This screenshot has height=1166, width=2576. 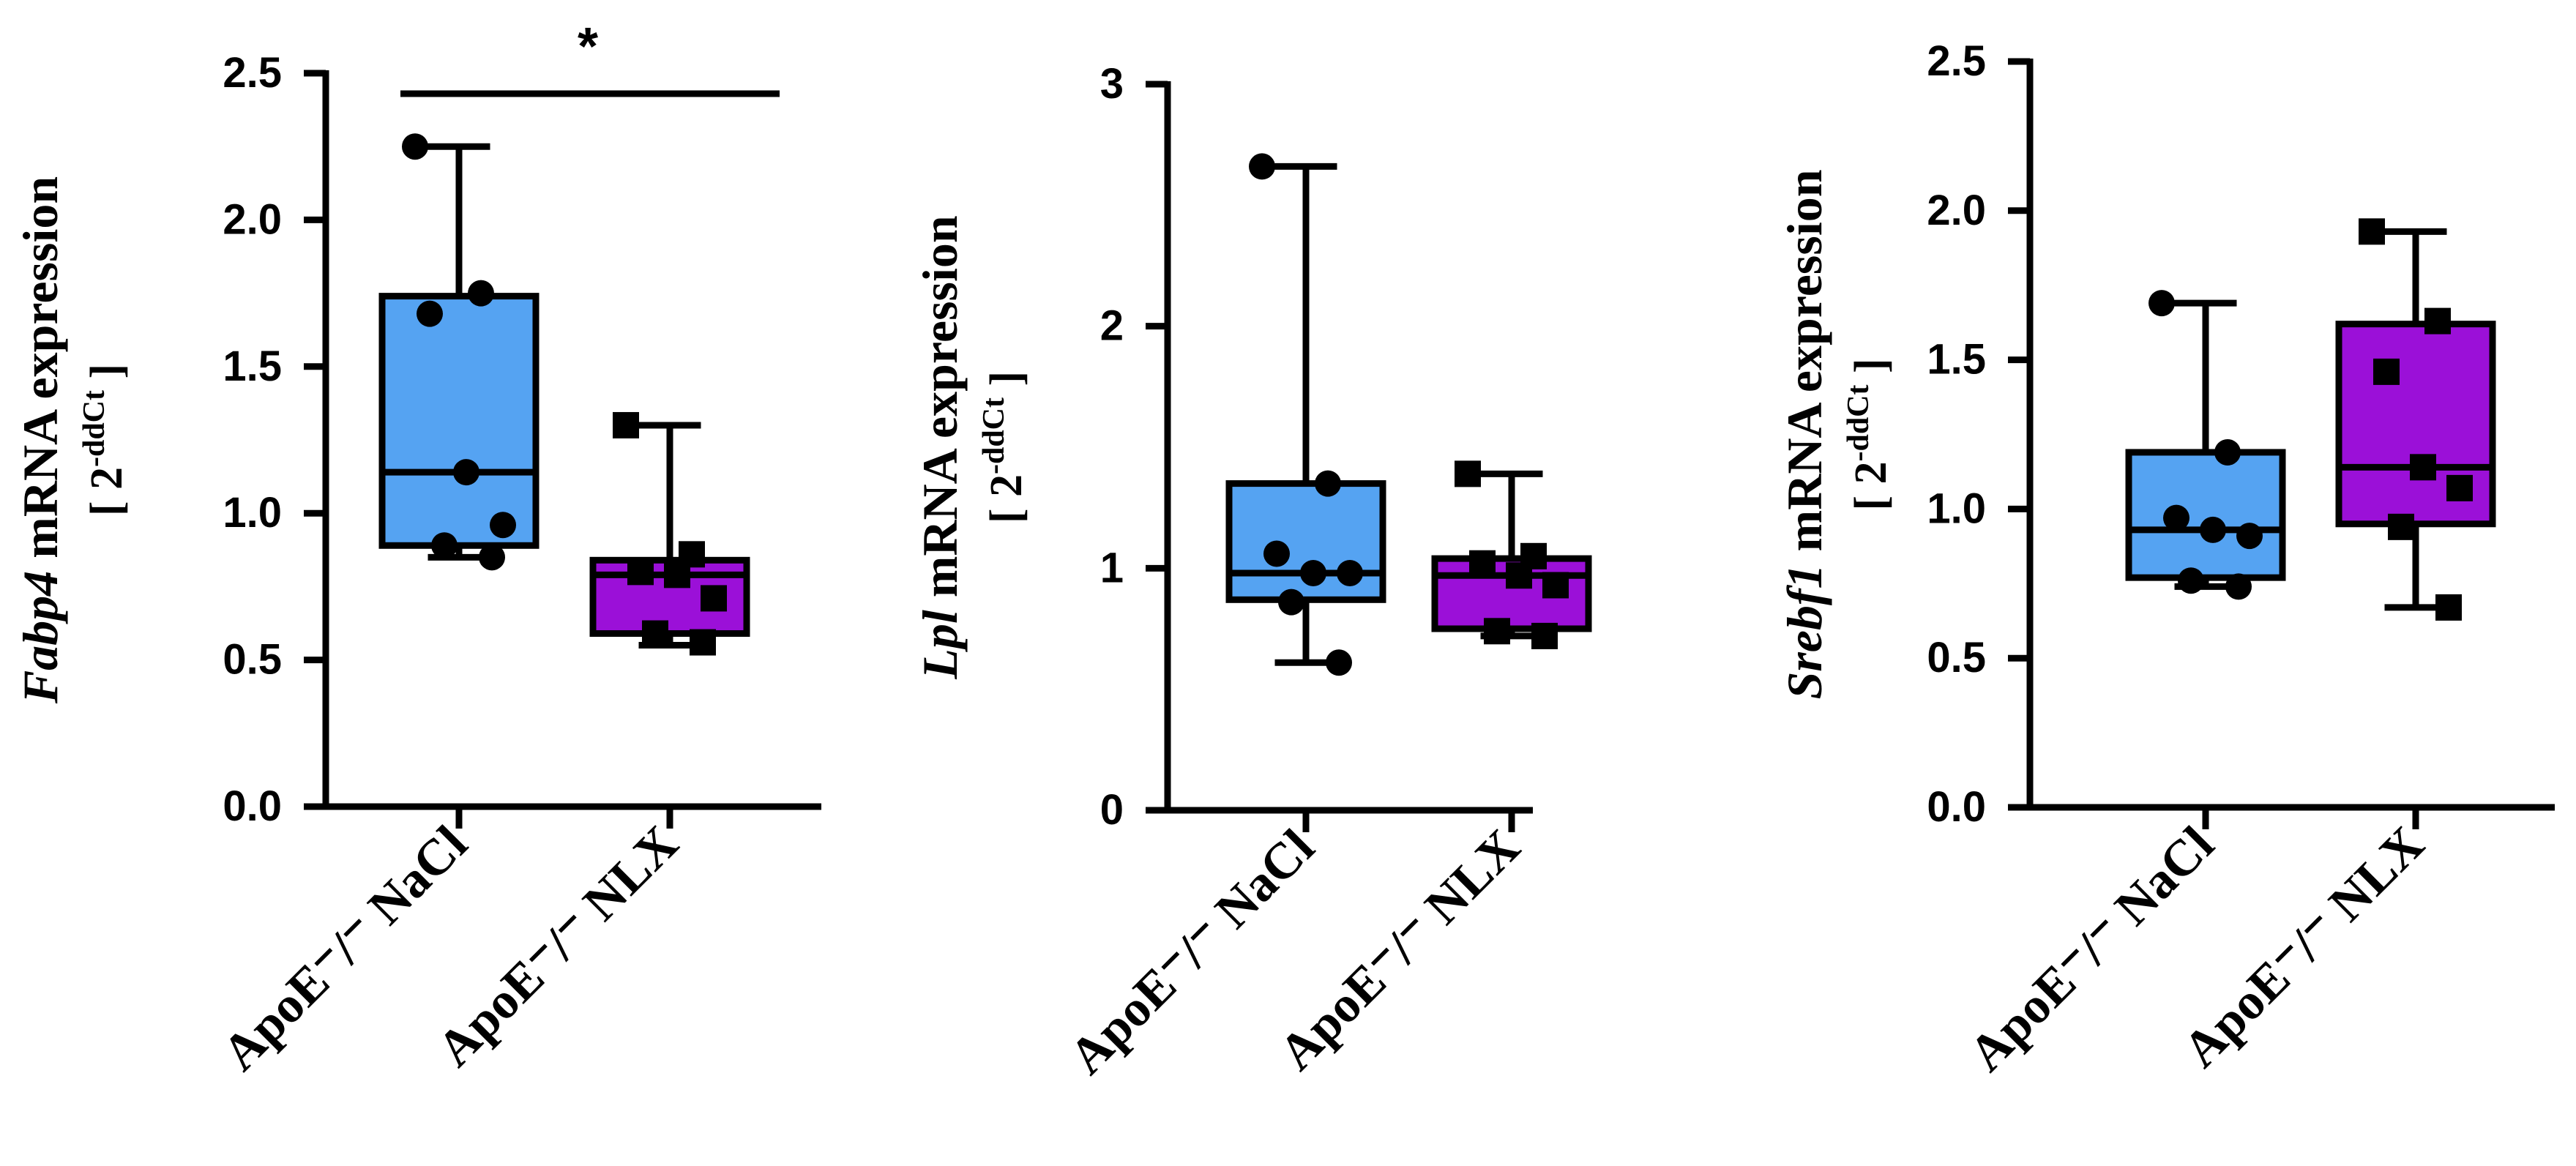 I want to click on y-axis-label-gene: Lpl, so click(x=940, y=645).